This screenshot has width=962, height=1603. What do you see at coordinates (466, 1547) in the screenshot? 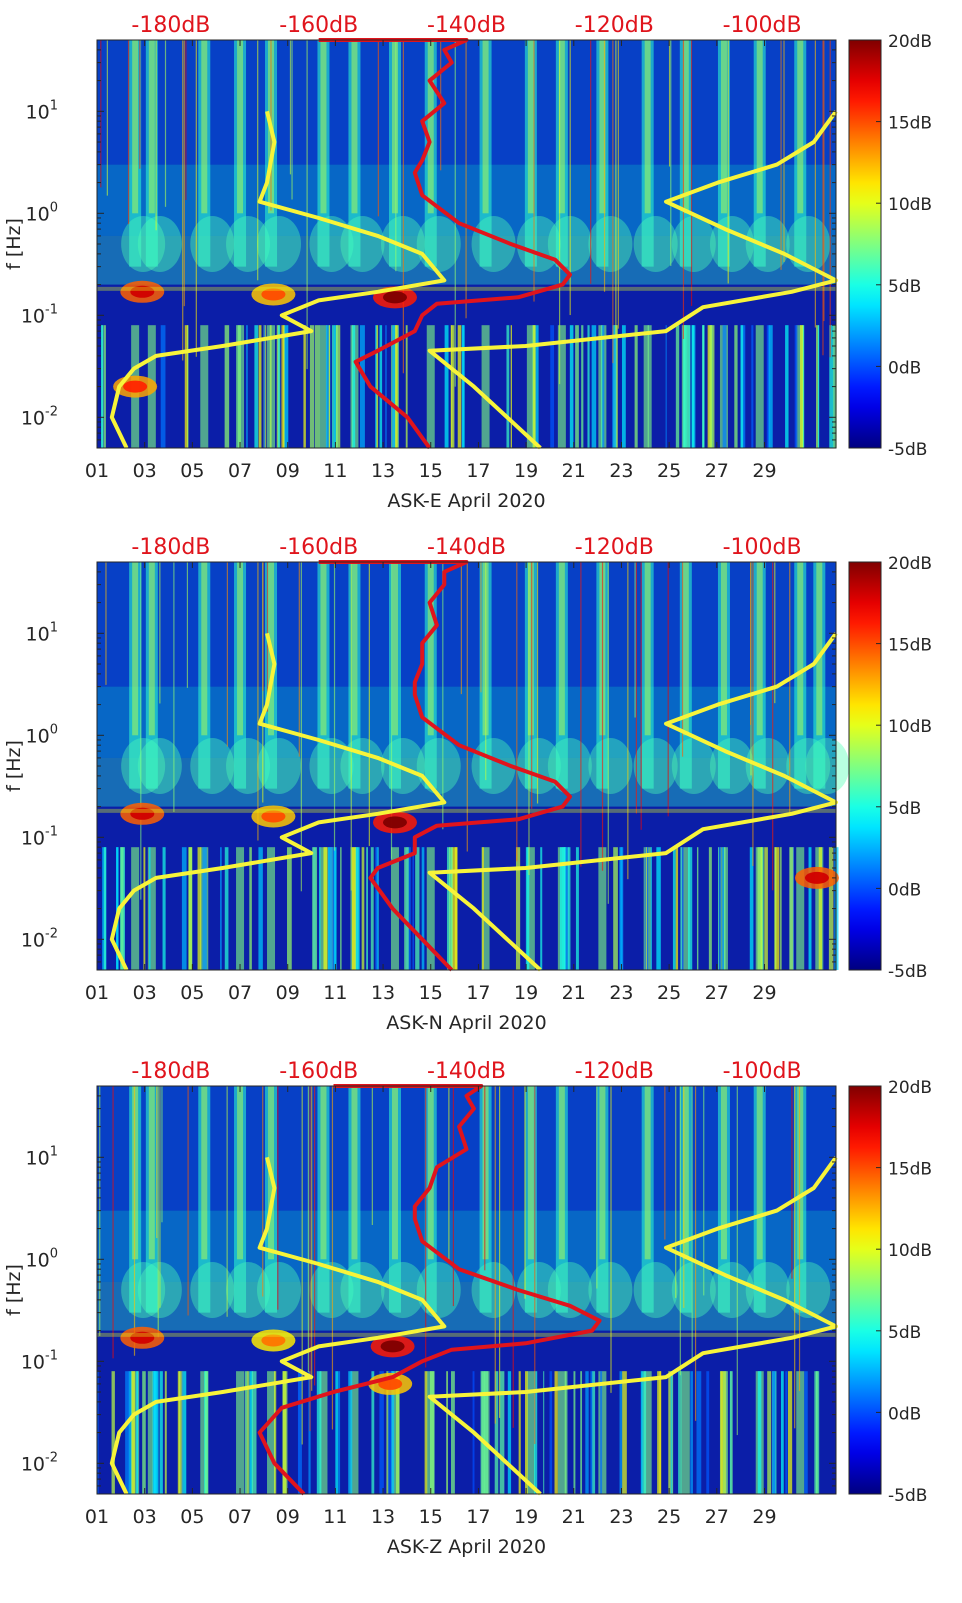
I see `x-axis-label: ASK-Z April 2020` at bounding box center [466, 1547].